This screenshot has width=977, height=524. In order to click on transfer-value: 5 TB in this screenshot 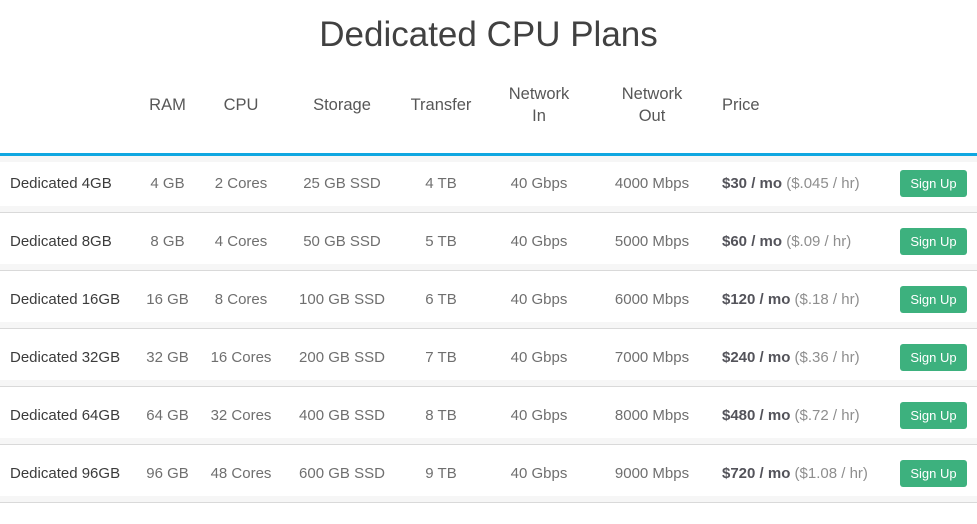, I will do `click(441, 241)`.